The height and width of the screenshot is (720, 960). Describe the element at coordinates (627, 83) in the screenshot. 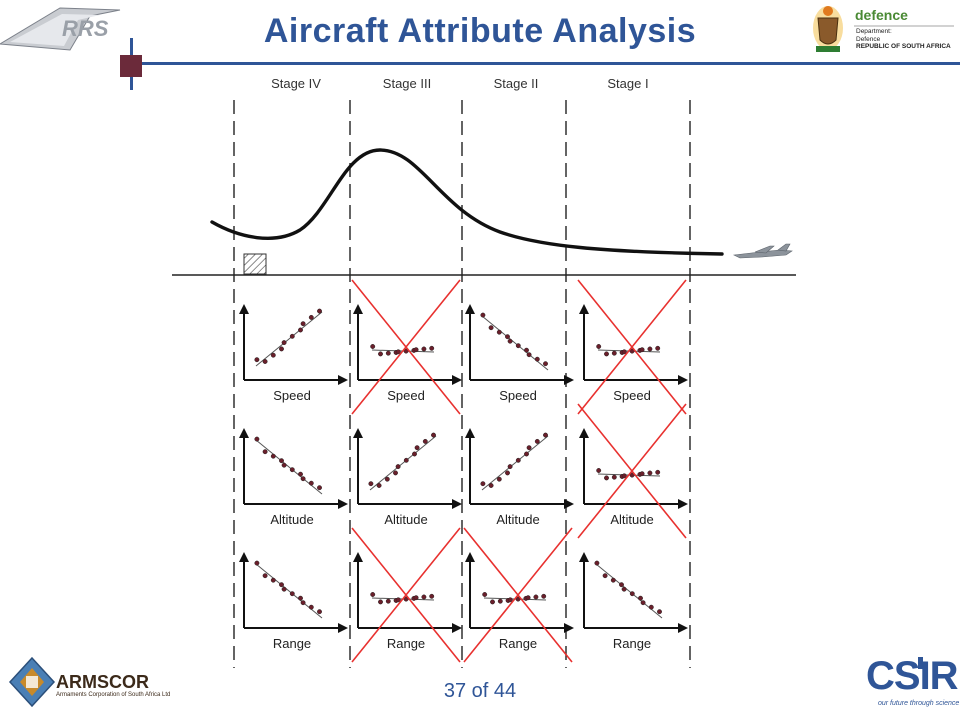

I see `stage-label-1: Stage I` at that location.